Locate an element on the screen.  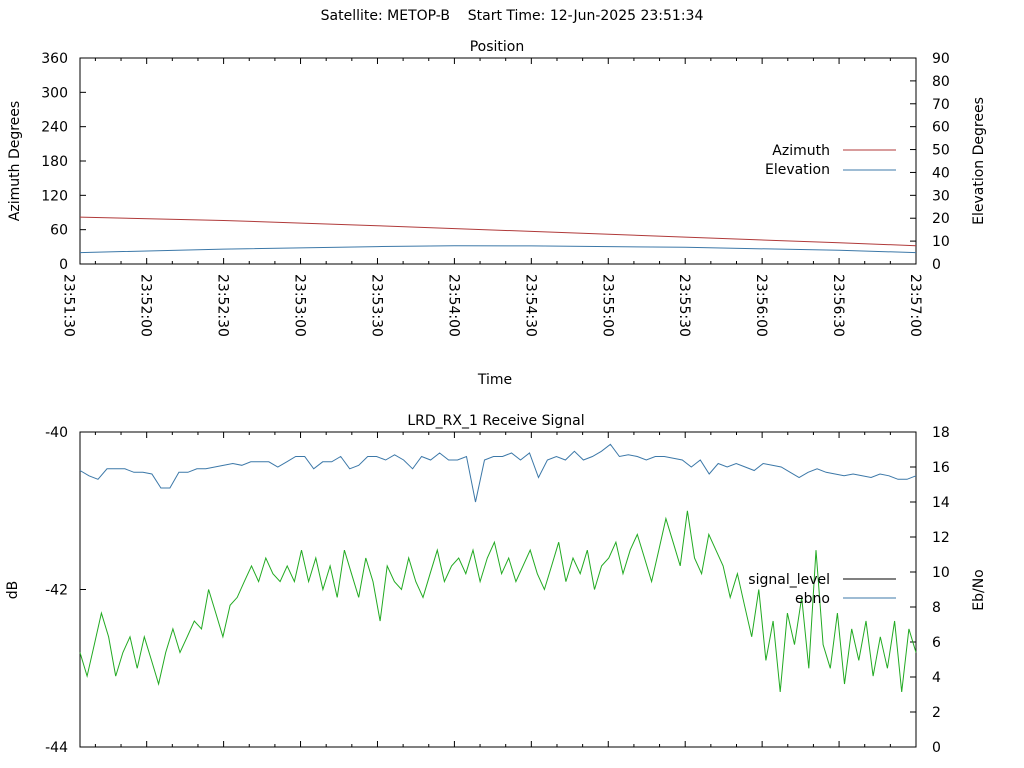
position-left-ticks: 0 60 120 180 240 300 360 is located at coordinates (63, 162).